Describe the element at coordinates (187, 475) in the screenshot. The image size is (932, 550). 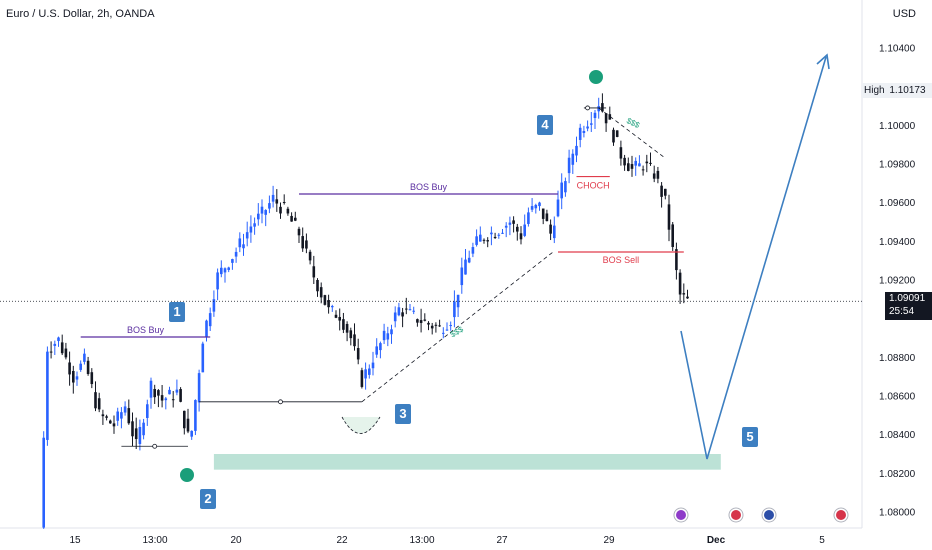
I see `low-marker-dot` at that location.